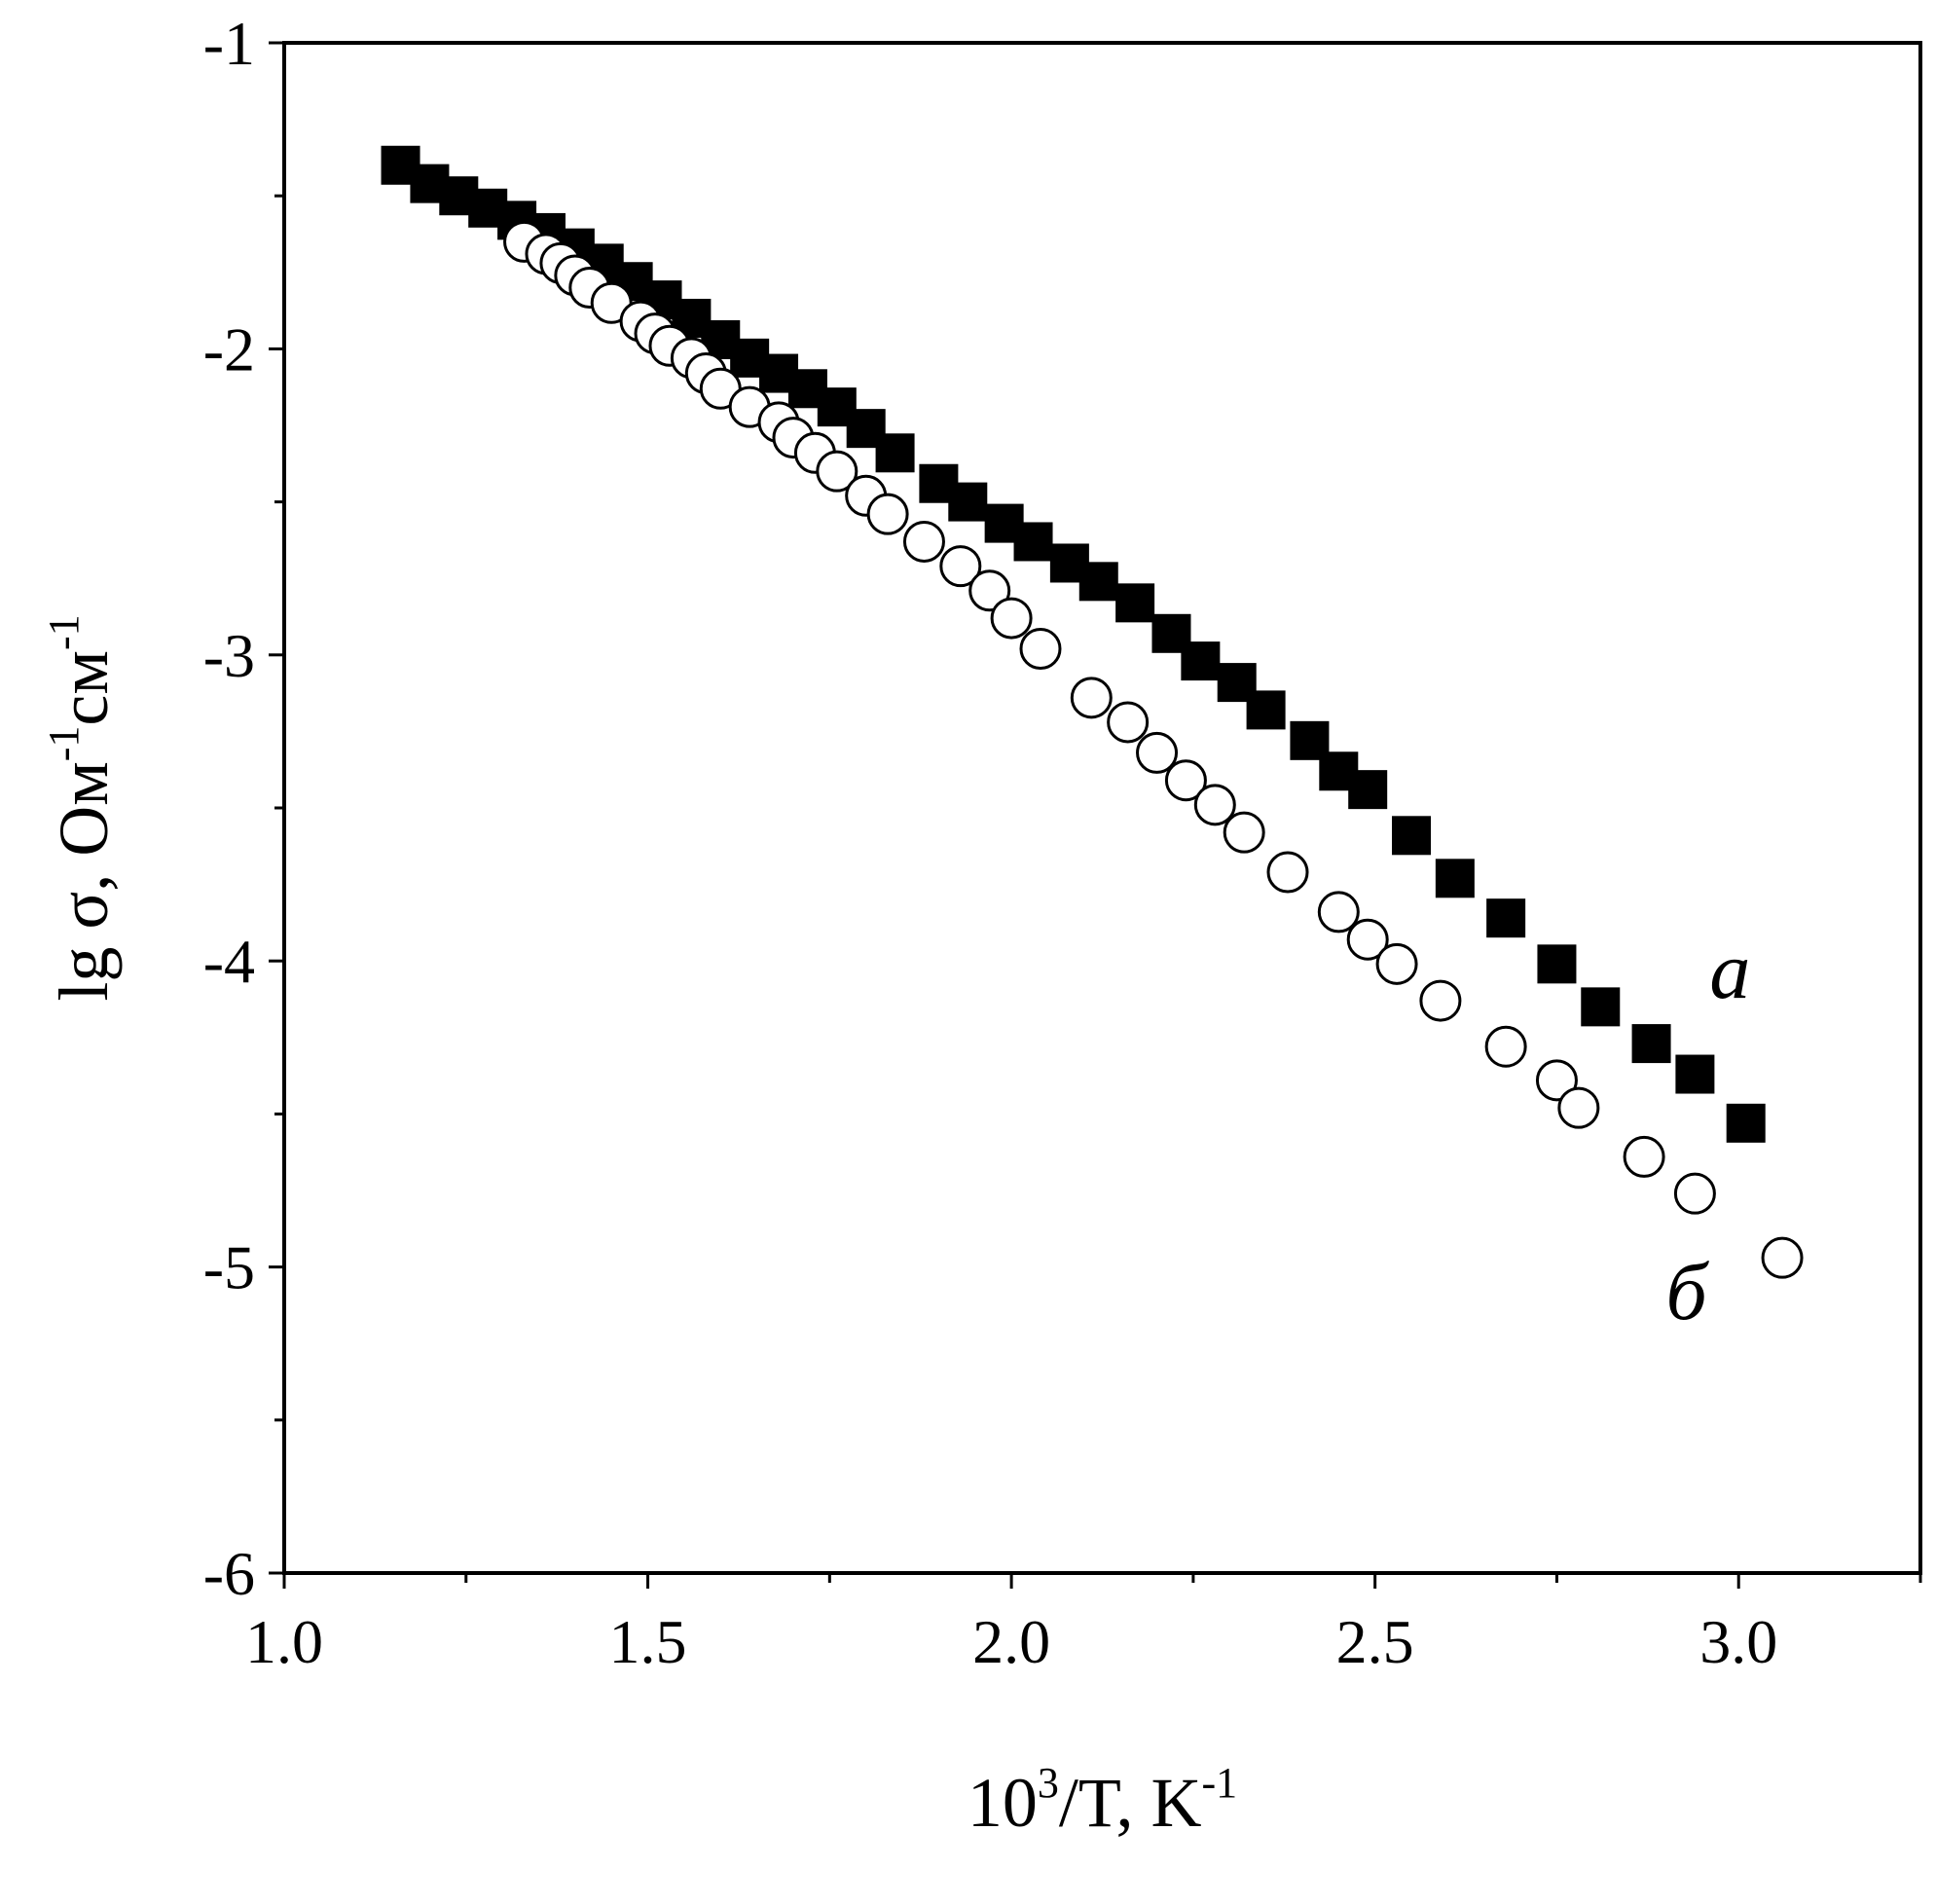  Describe the element at coordinates (84, 688) in the screenshot. I see `y-axis-title-mid: см` at that location.